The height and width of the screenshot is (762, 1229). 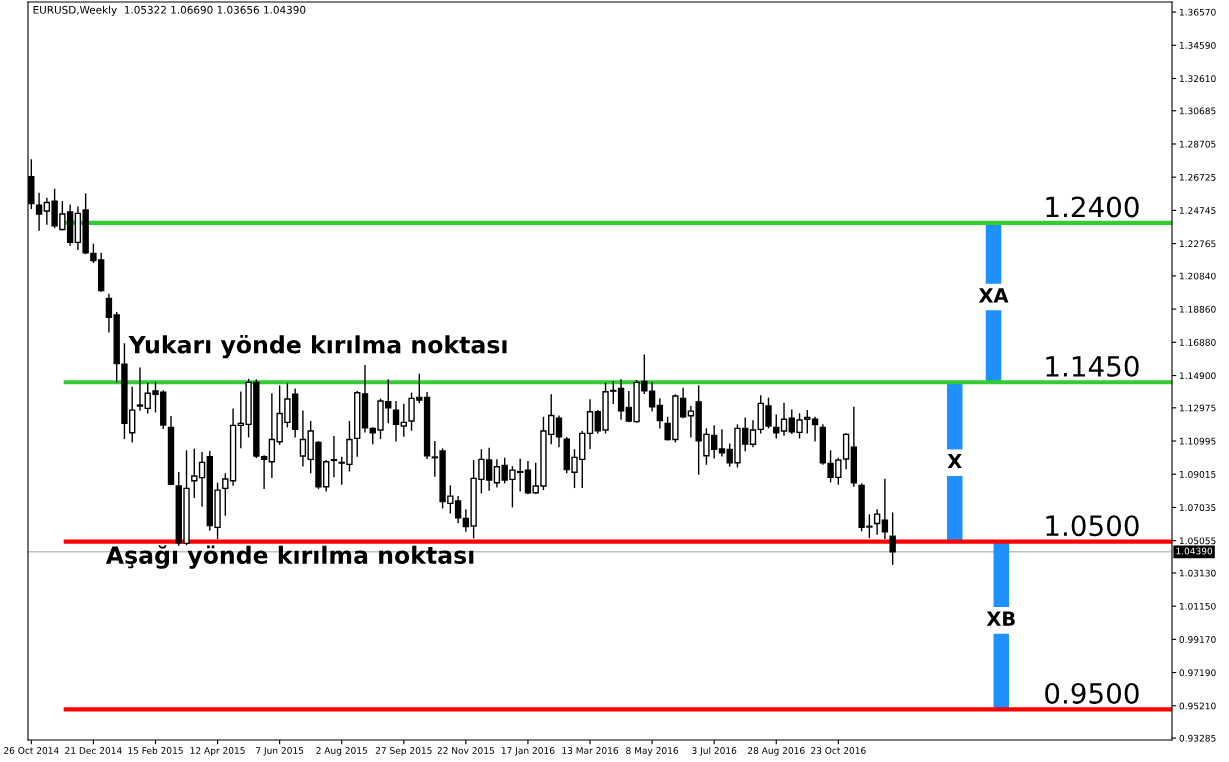 What do you see at coordinates (1197, 639) in the screenshot?
I see `y-tick-label: 0.99170` at bounding box center [1197, 639].